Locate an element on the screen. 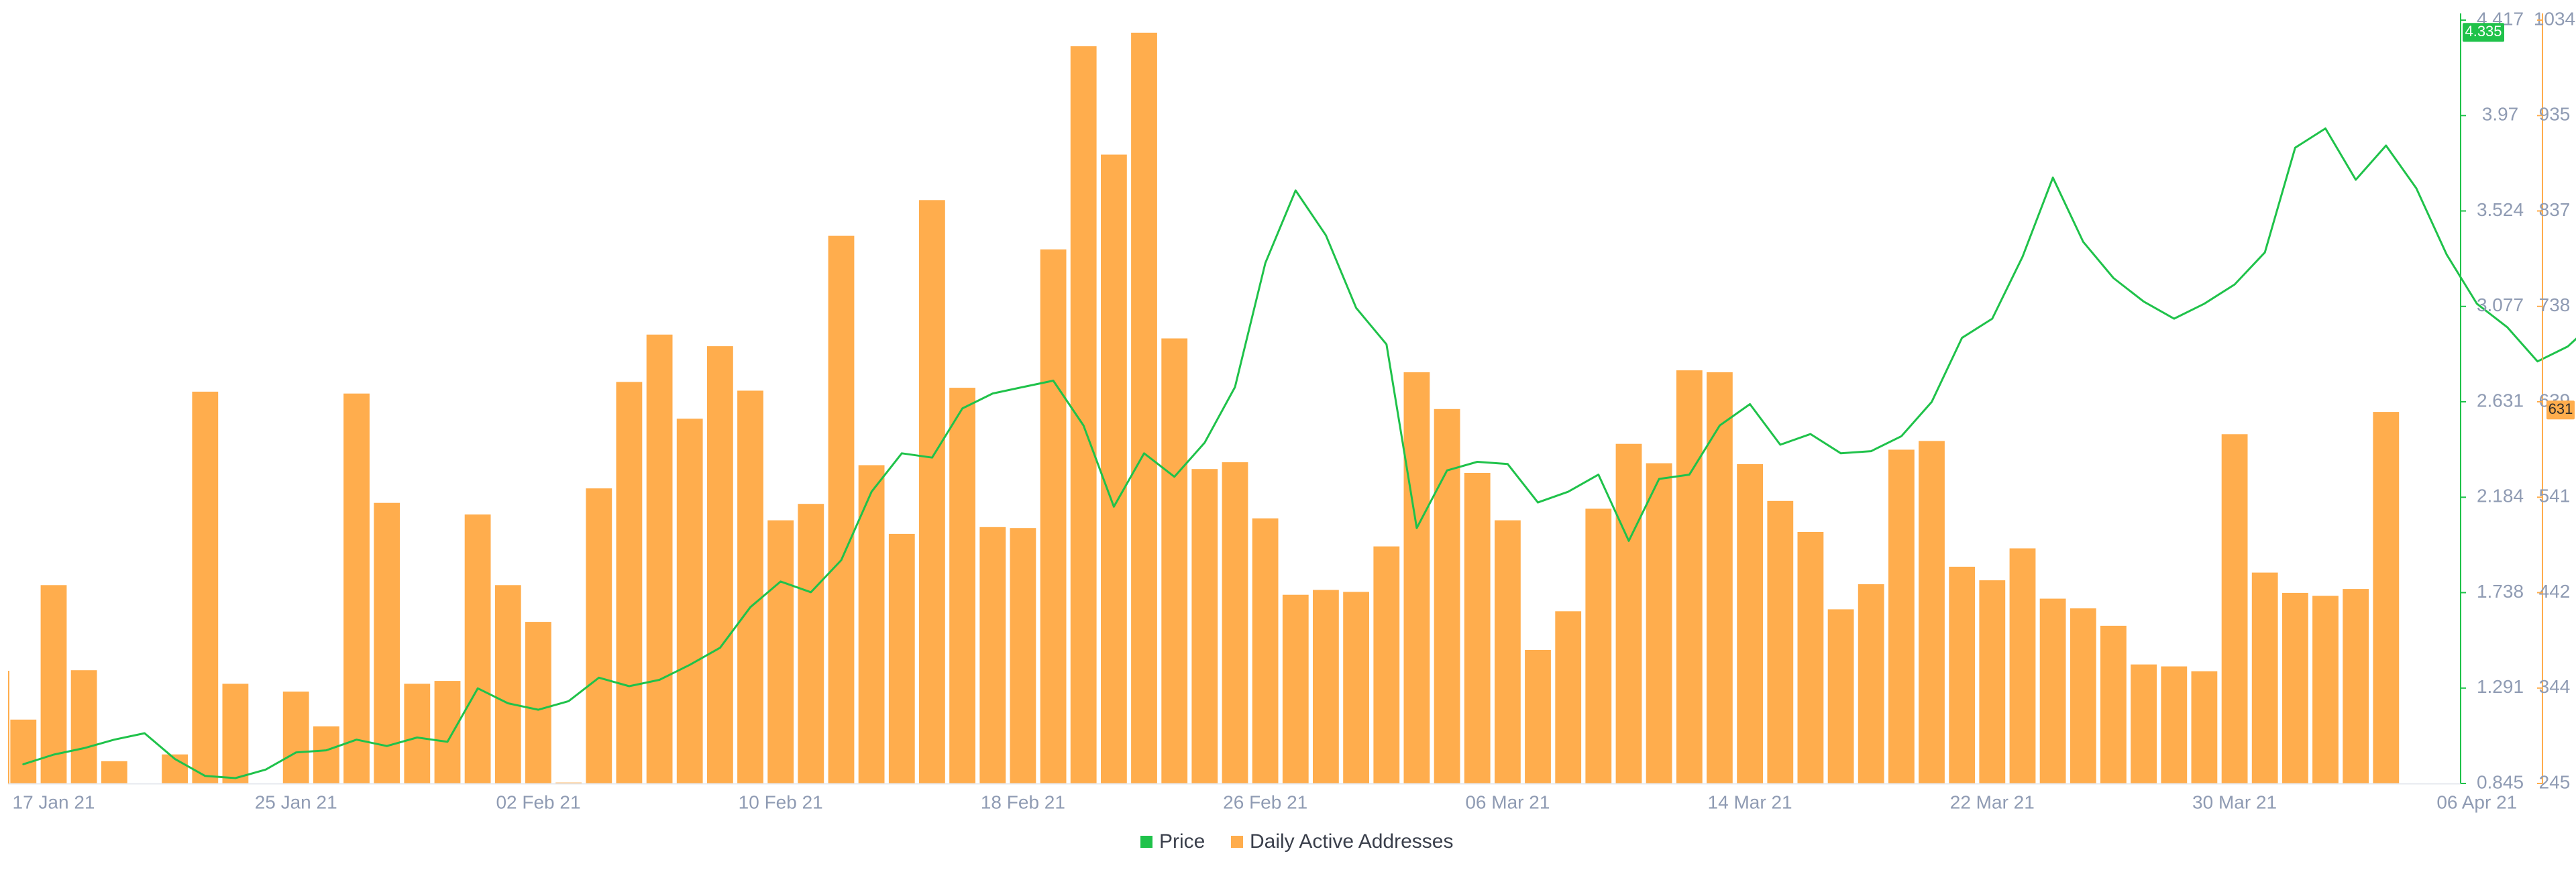 The image size is (2576, 872). current-addresses-label: 631 is located at coordinates (2560, 408).